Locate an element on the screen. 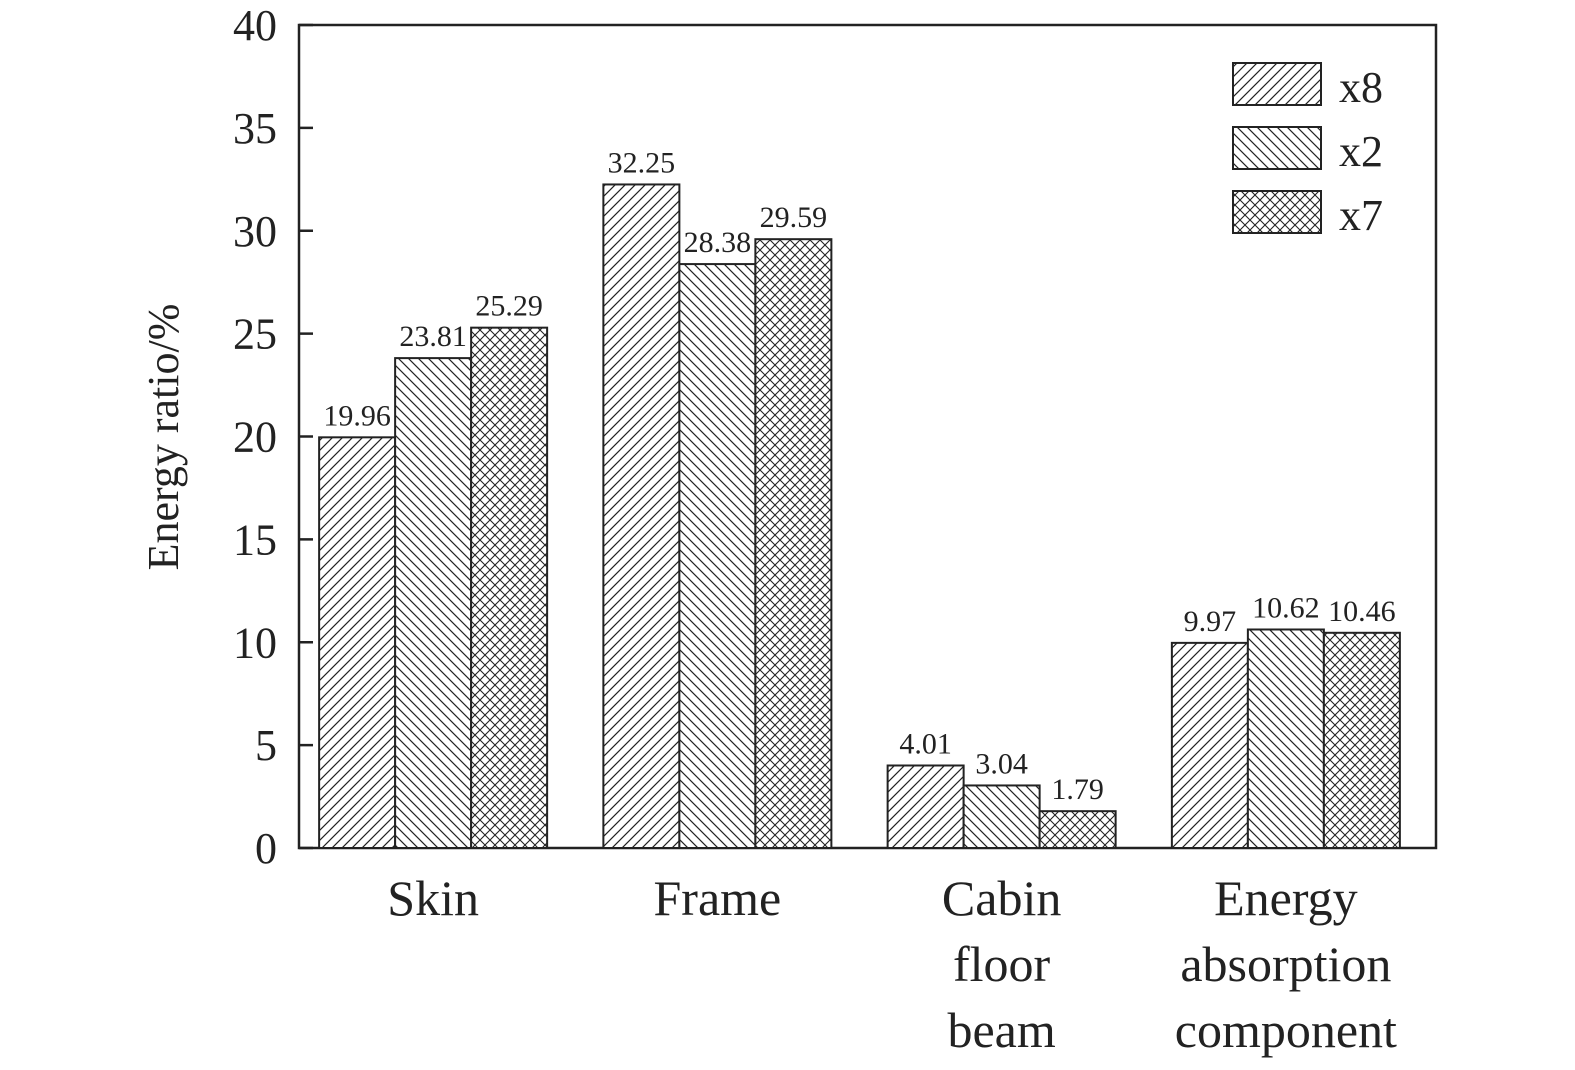 This screenshot has width=1575, height=1070. y-tick-label: 35 is located at coordinates (255, 128).